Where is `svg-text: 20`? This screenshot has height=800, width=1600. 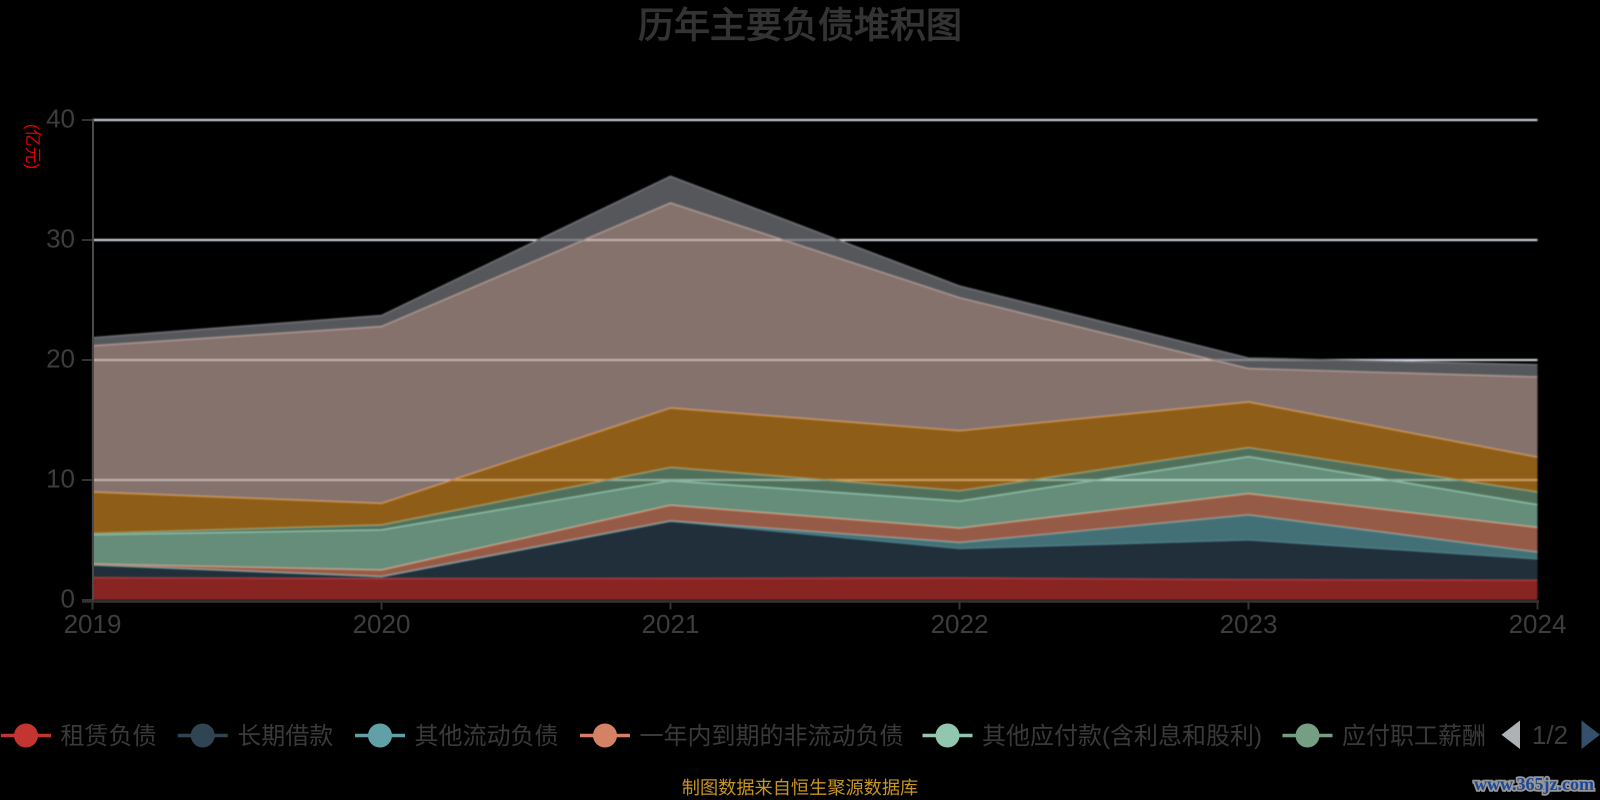 svg-text: 20 is located at coordinates (60, 359).